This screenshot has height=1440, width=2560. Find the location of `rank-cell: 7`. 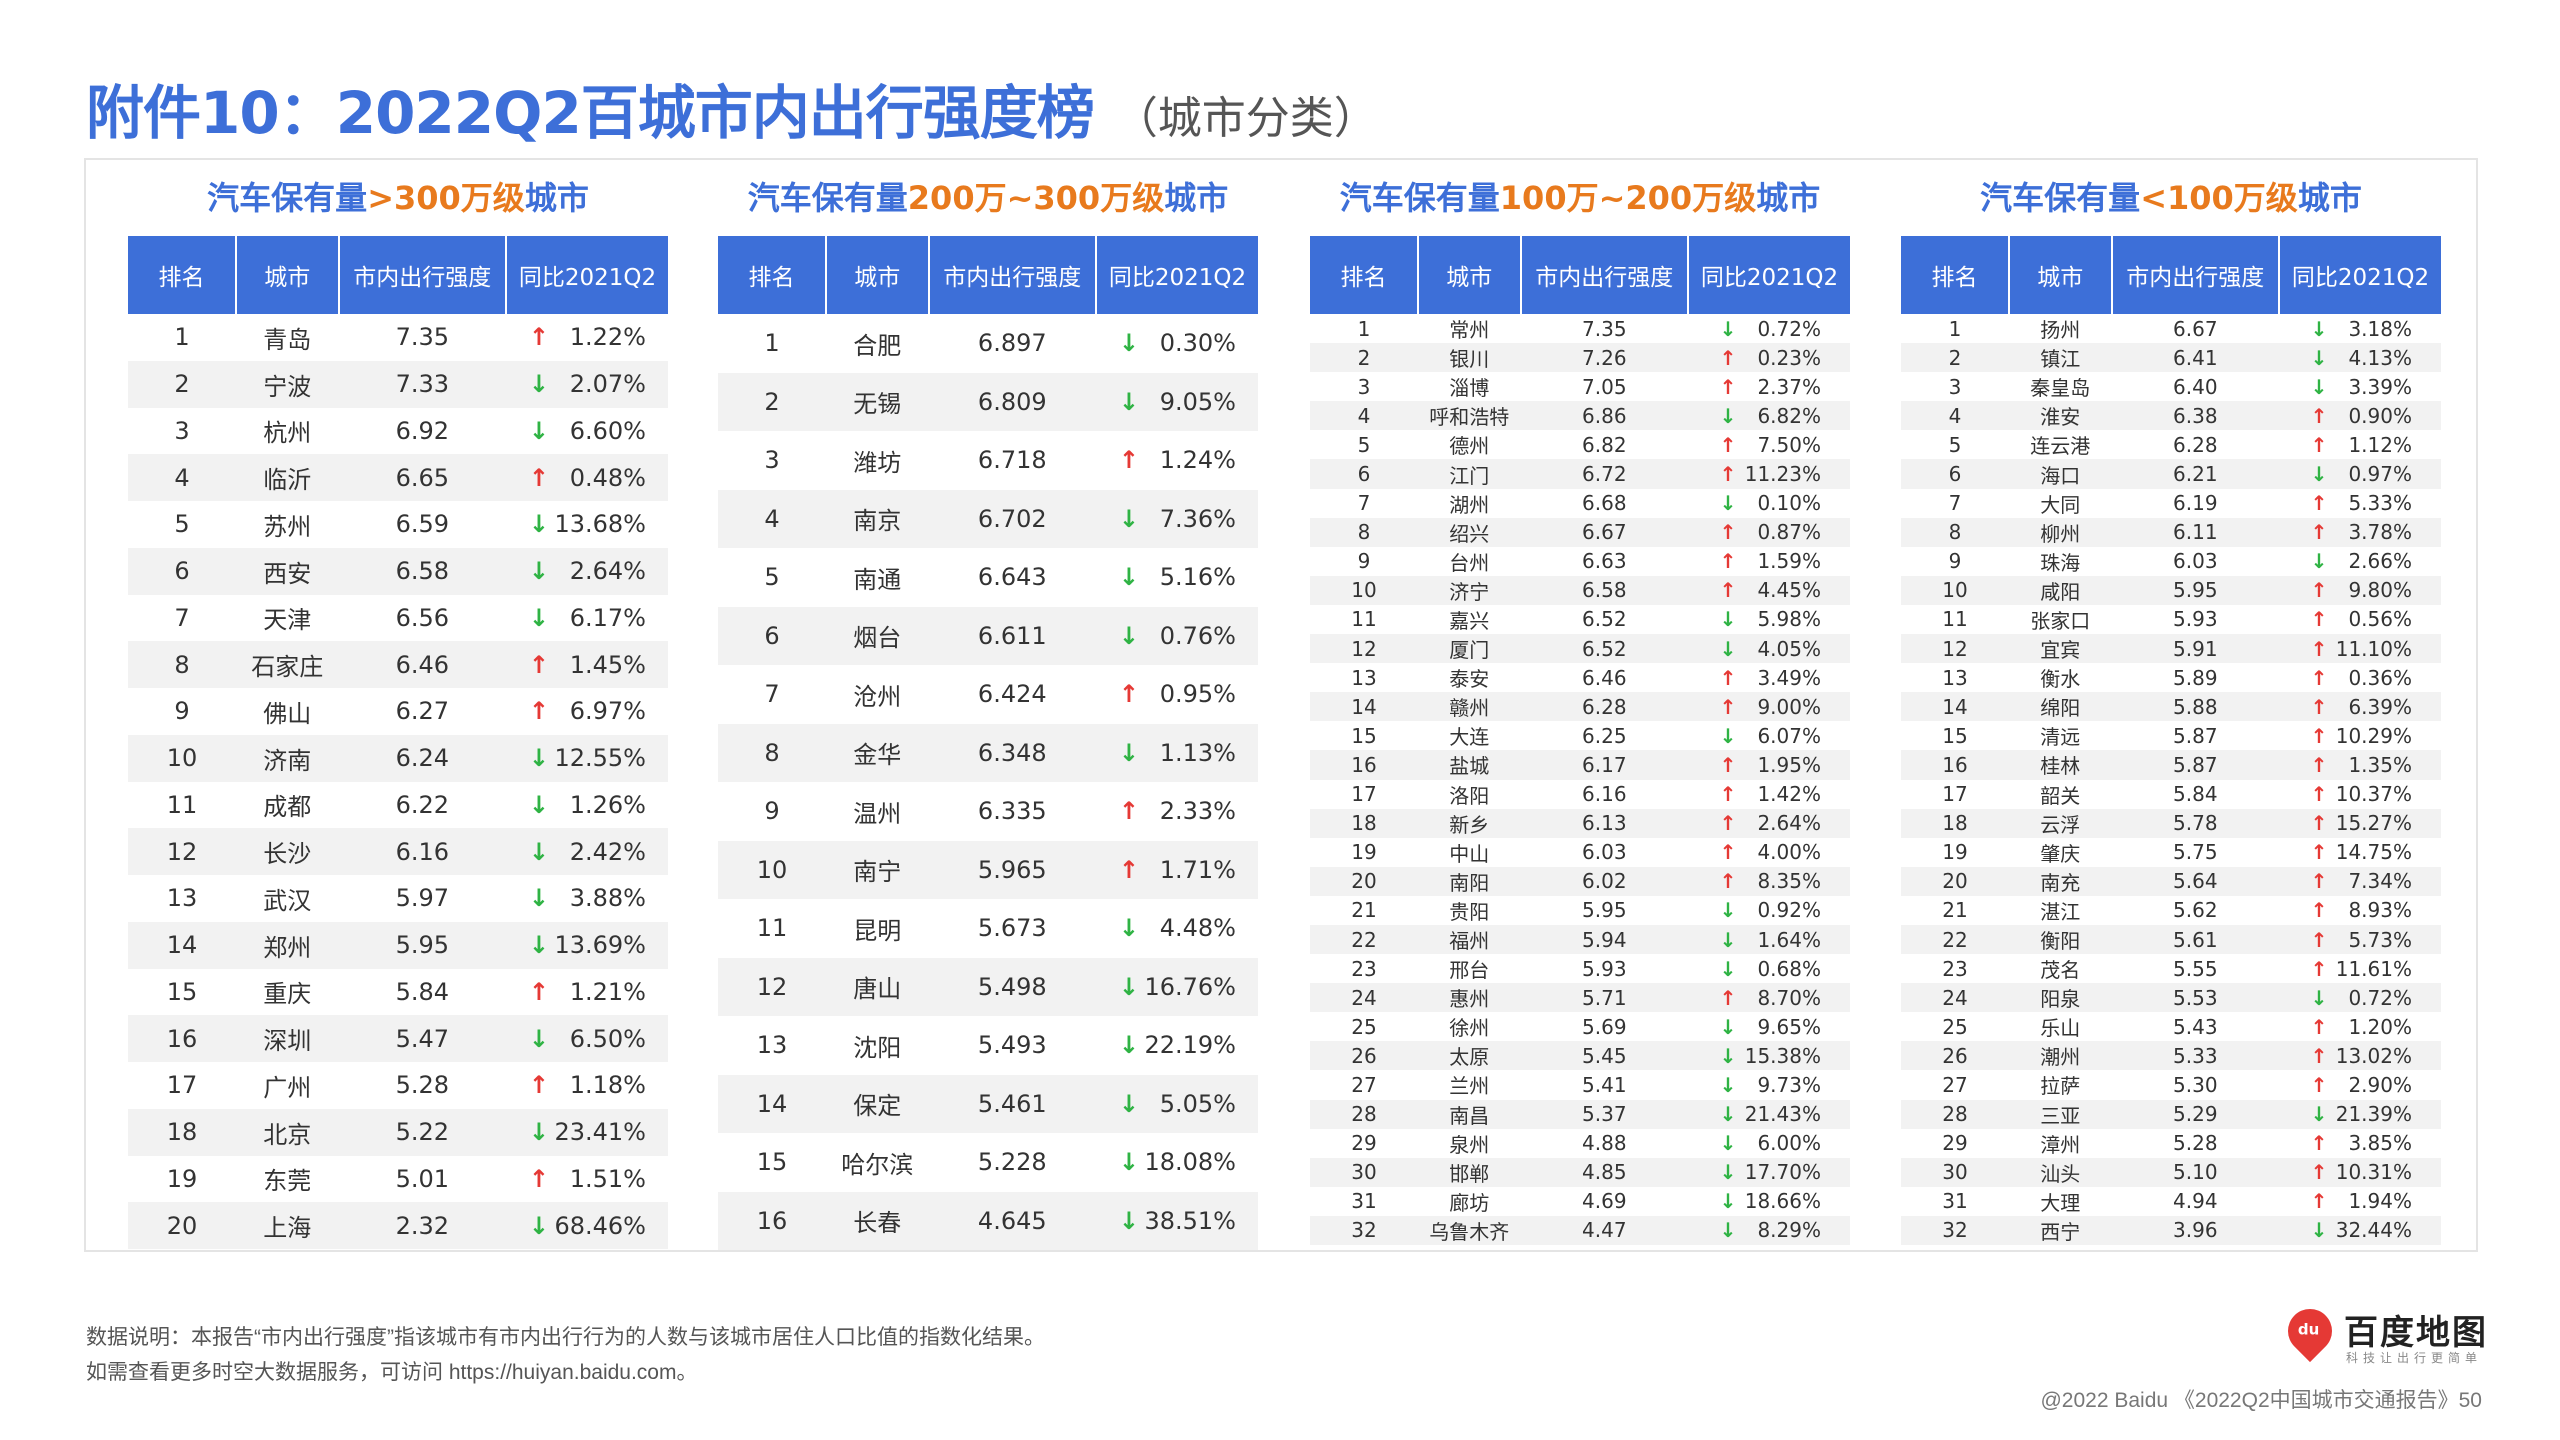

rank-cell: 7 is located at coordinates (1955, 503).